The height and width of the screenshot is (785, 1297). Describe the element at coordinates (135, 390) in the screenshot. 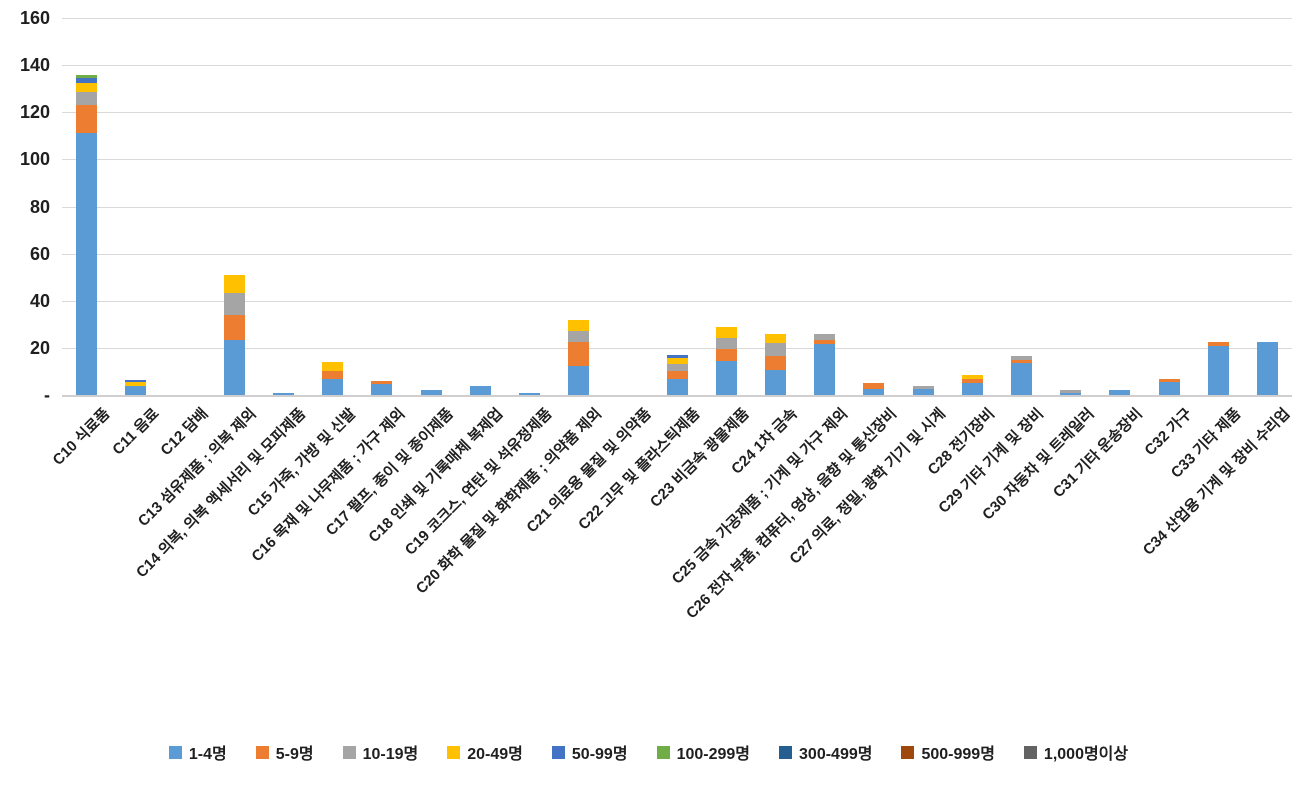

I see `bar-segment-C11-1-4명` at that location.